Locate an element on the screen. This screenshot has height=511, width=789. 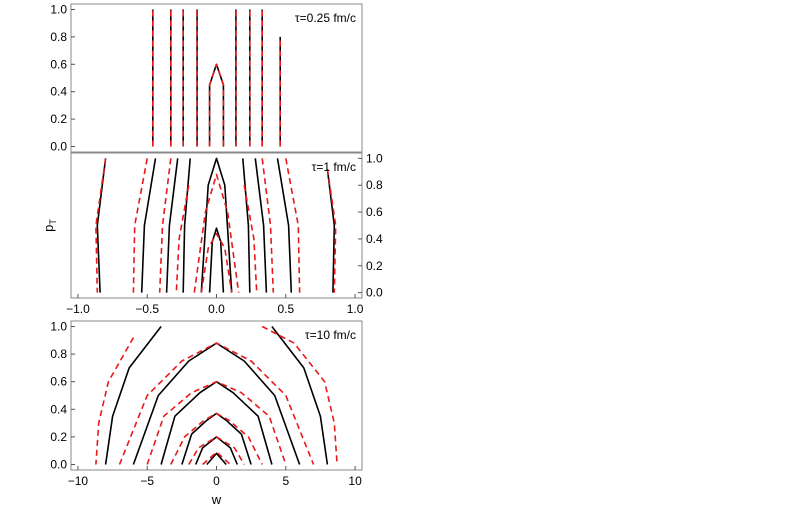
x-tick-label: 0 is located at coordinates (216, 481).